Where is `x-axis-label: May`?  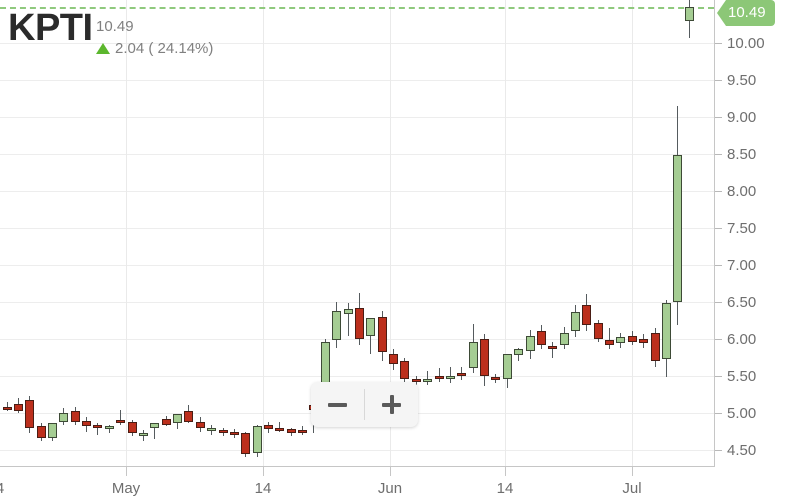
x-axis-label: May is located at coordinates (126, 488).